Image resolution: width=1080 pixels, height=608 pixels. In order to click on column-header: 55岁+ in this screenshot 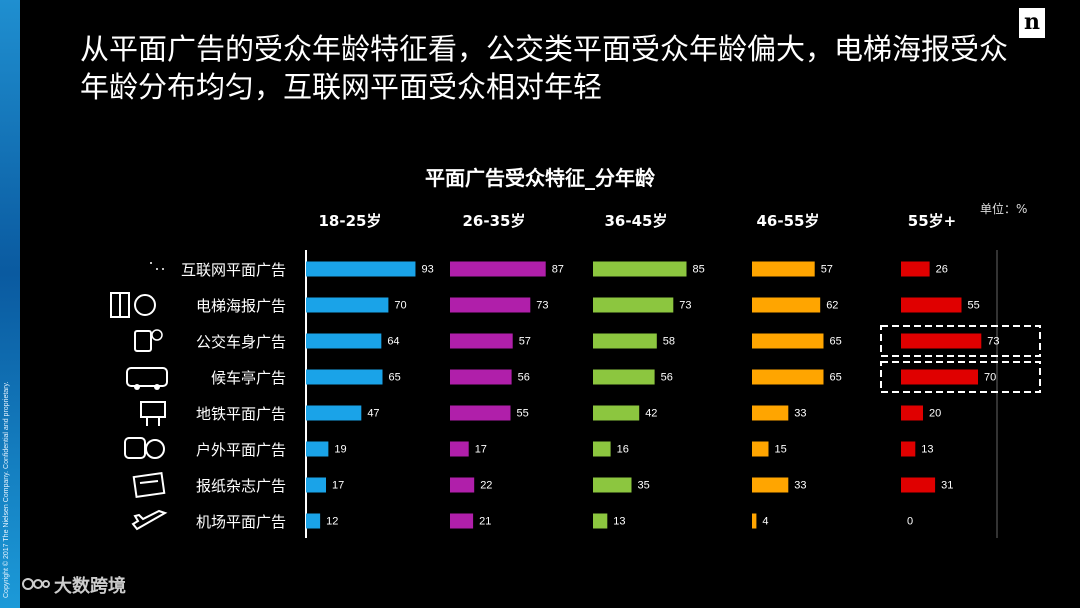, I will do `click(932, 221)`.